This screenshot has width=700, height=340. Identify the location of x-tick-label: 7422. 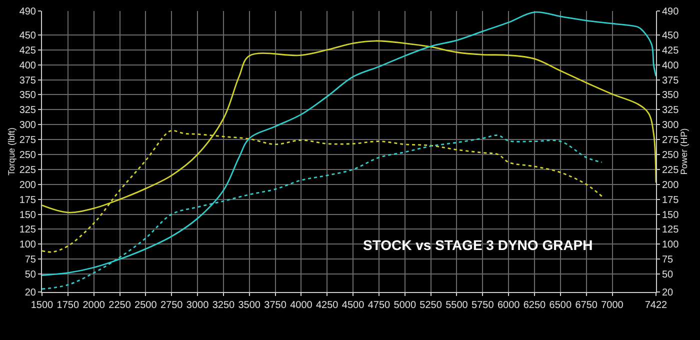
(656, 305).